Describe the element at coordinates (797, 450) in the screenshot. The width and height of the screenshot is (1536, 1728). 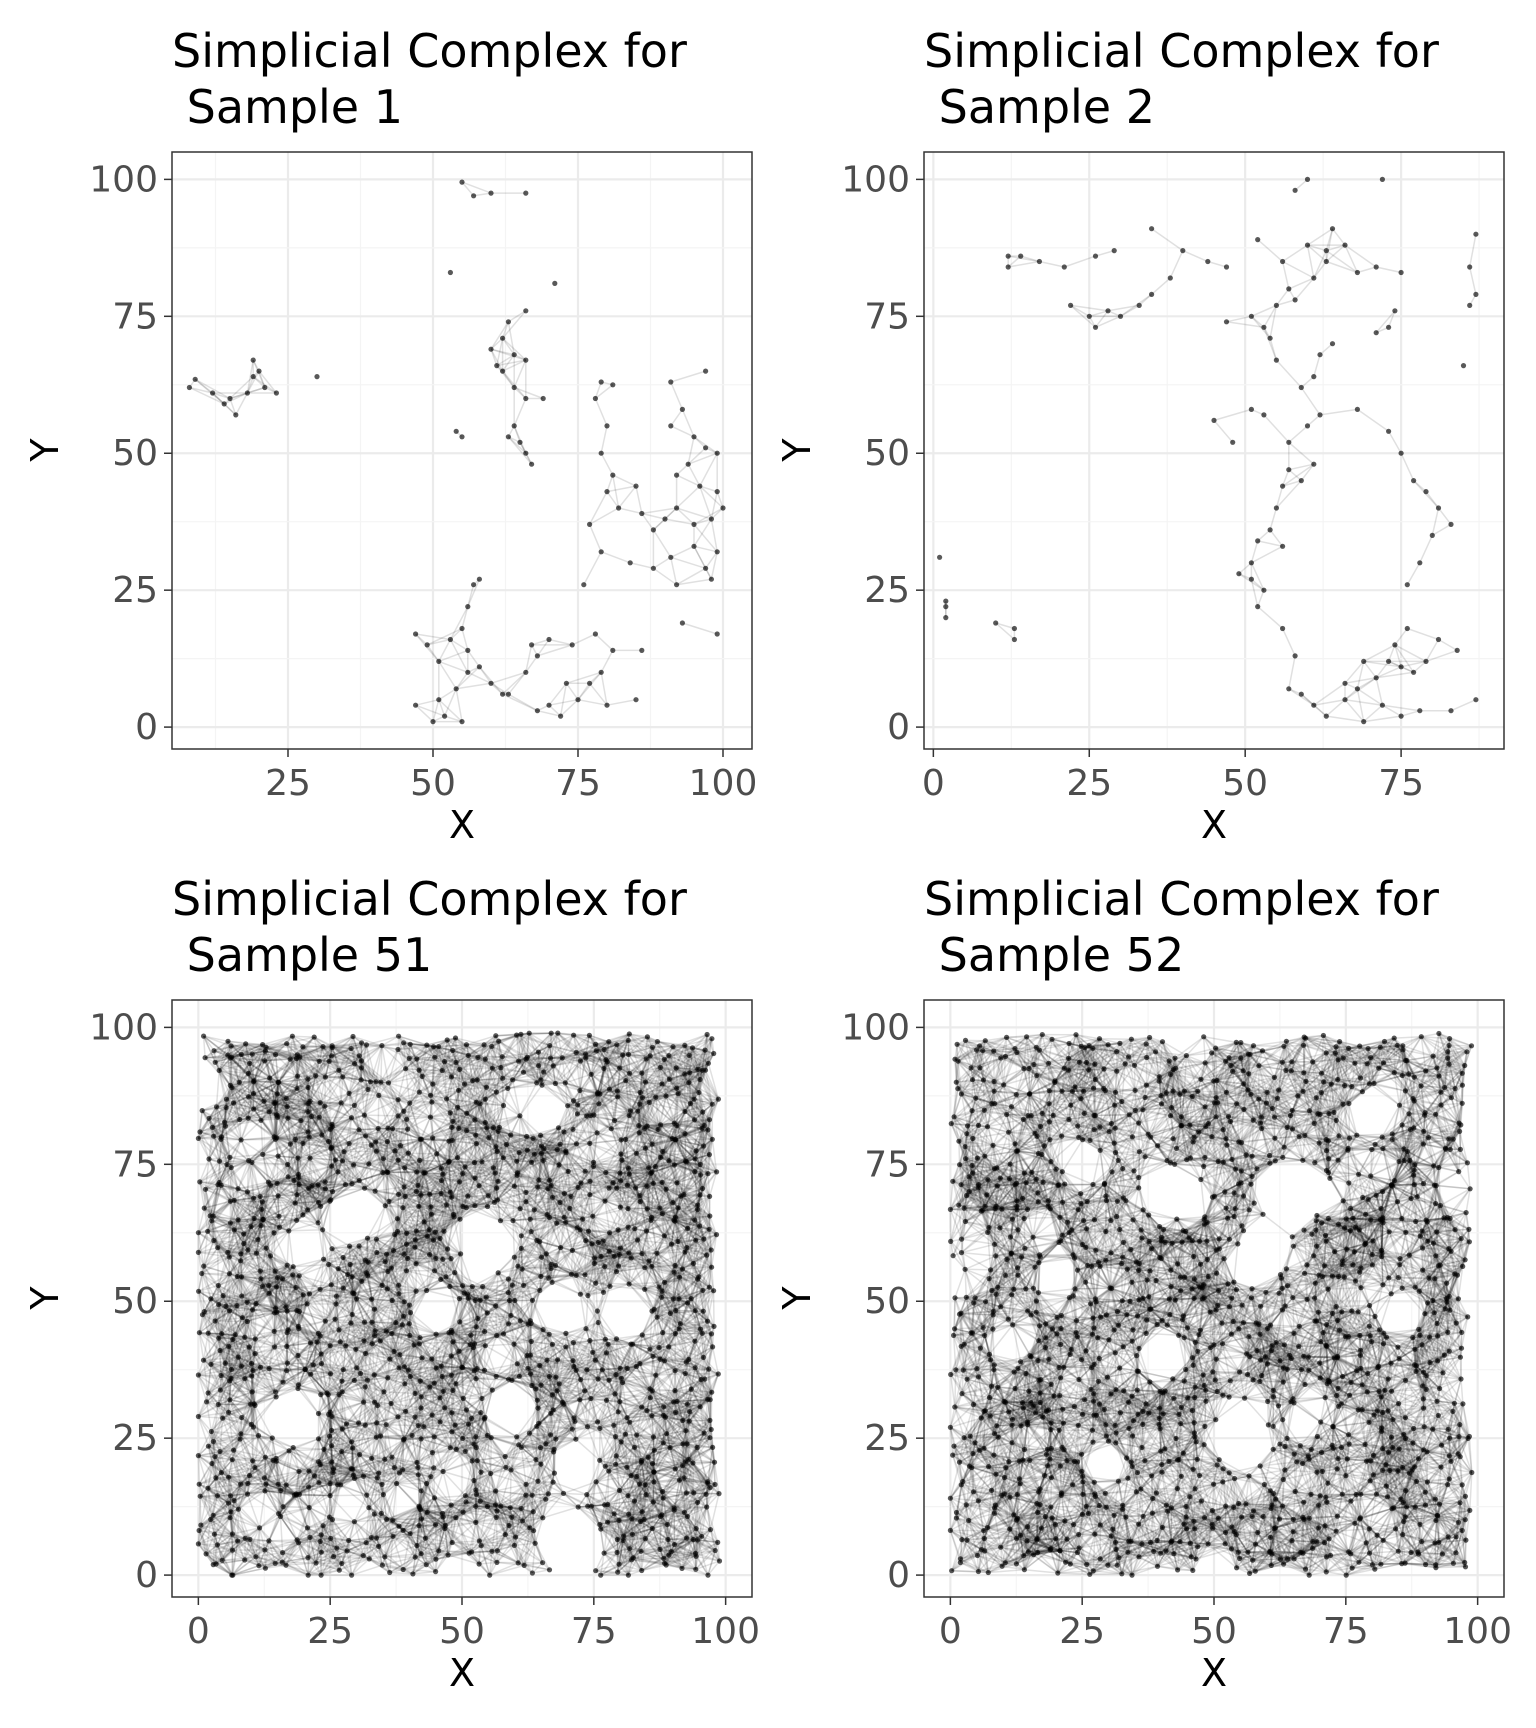
I see `y-axis-label: Y` at that location.